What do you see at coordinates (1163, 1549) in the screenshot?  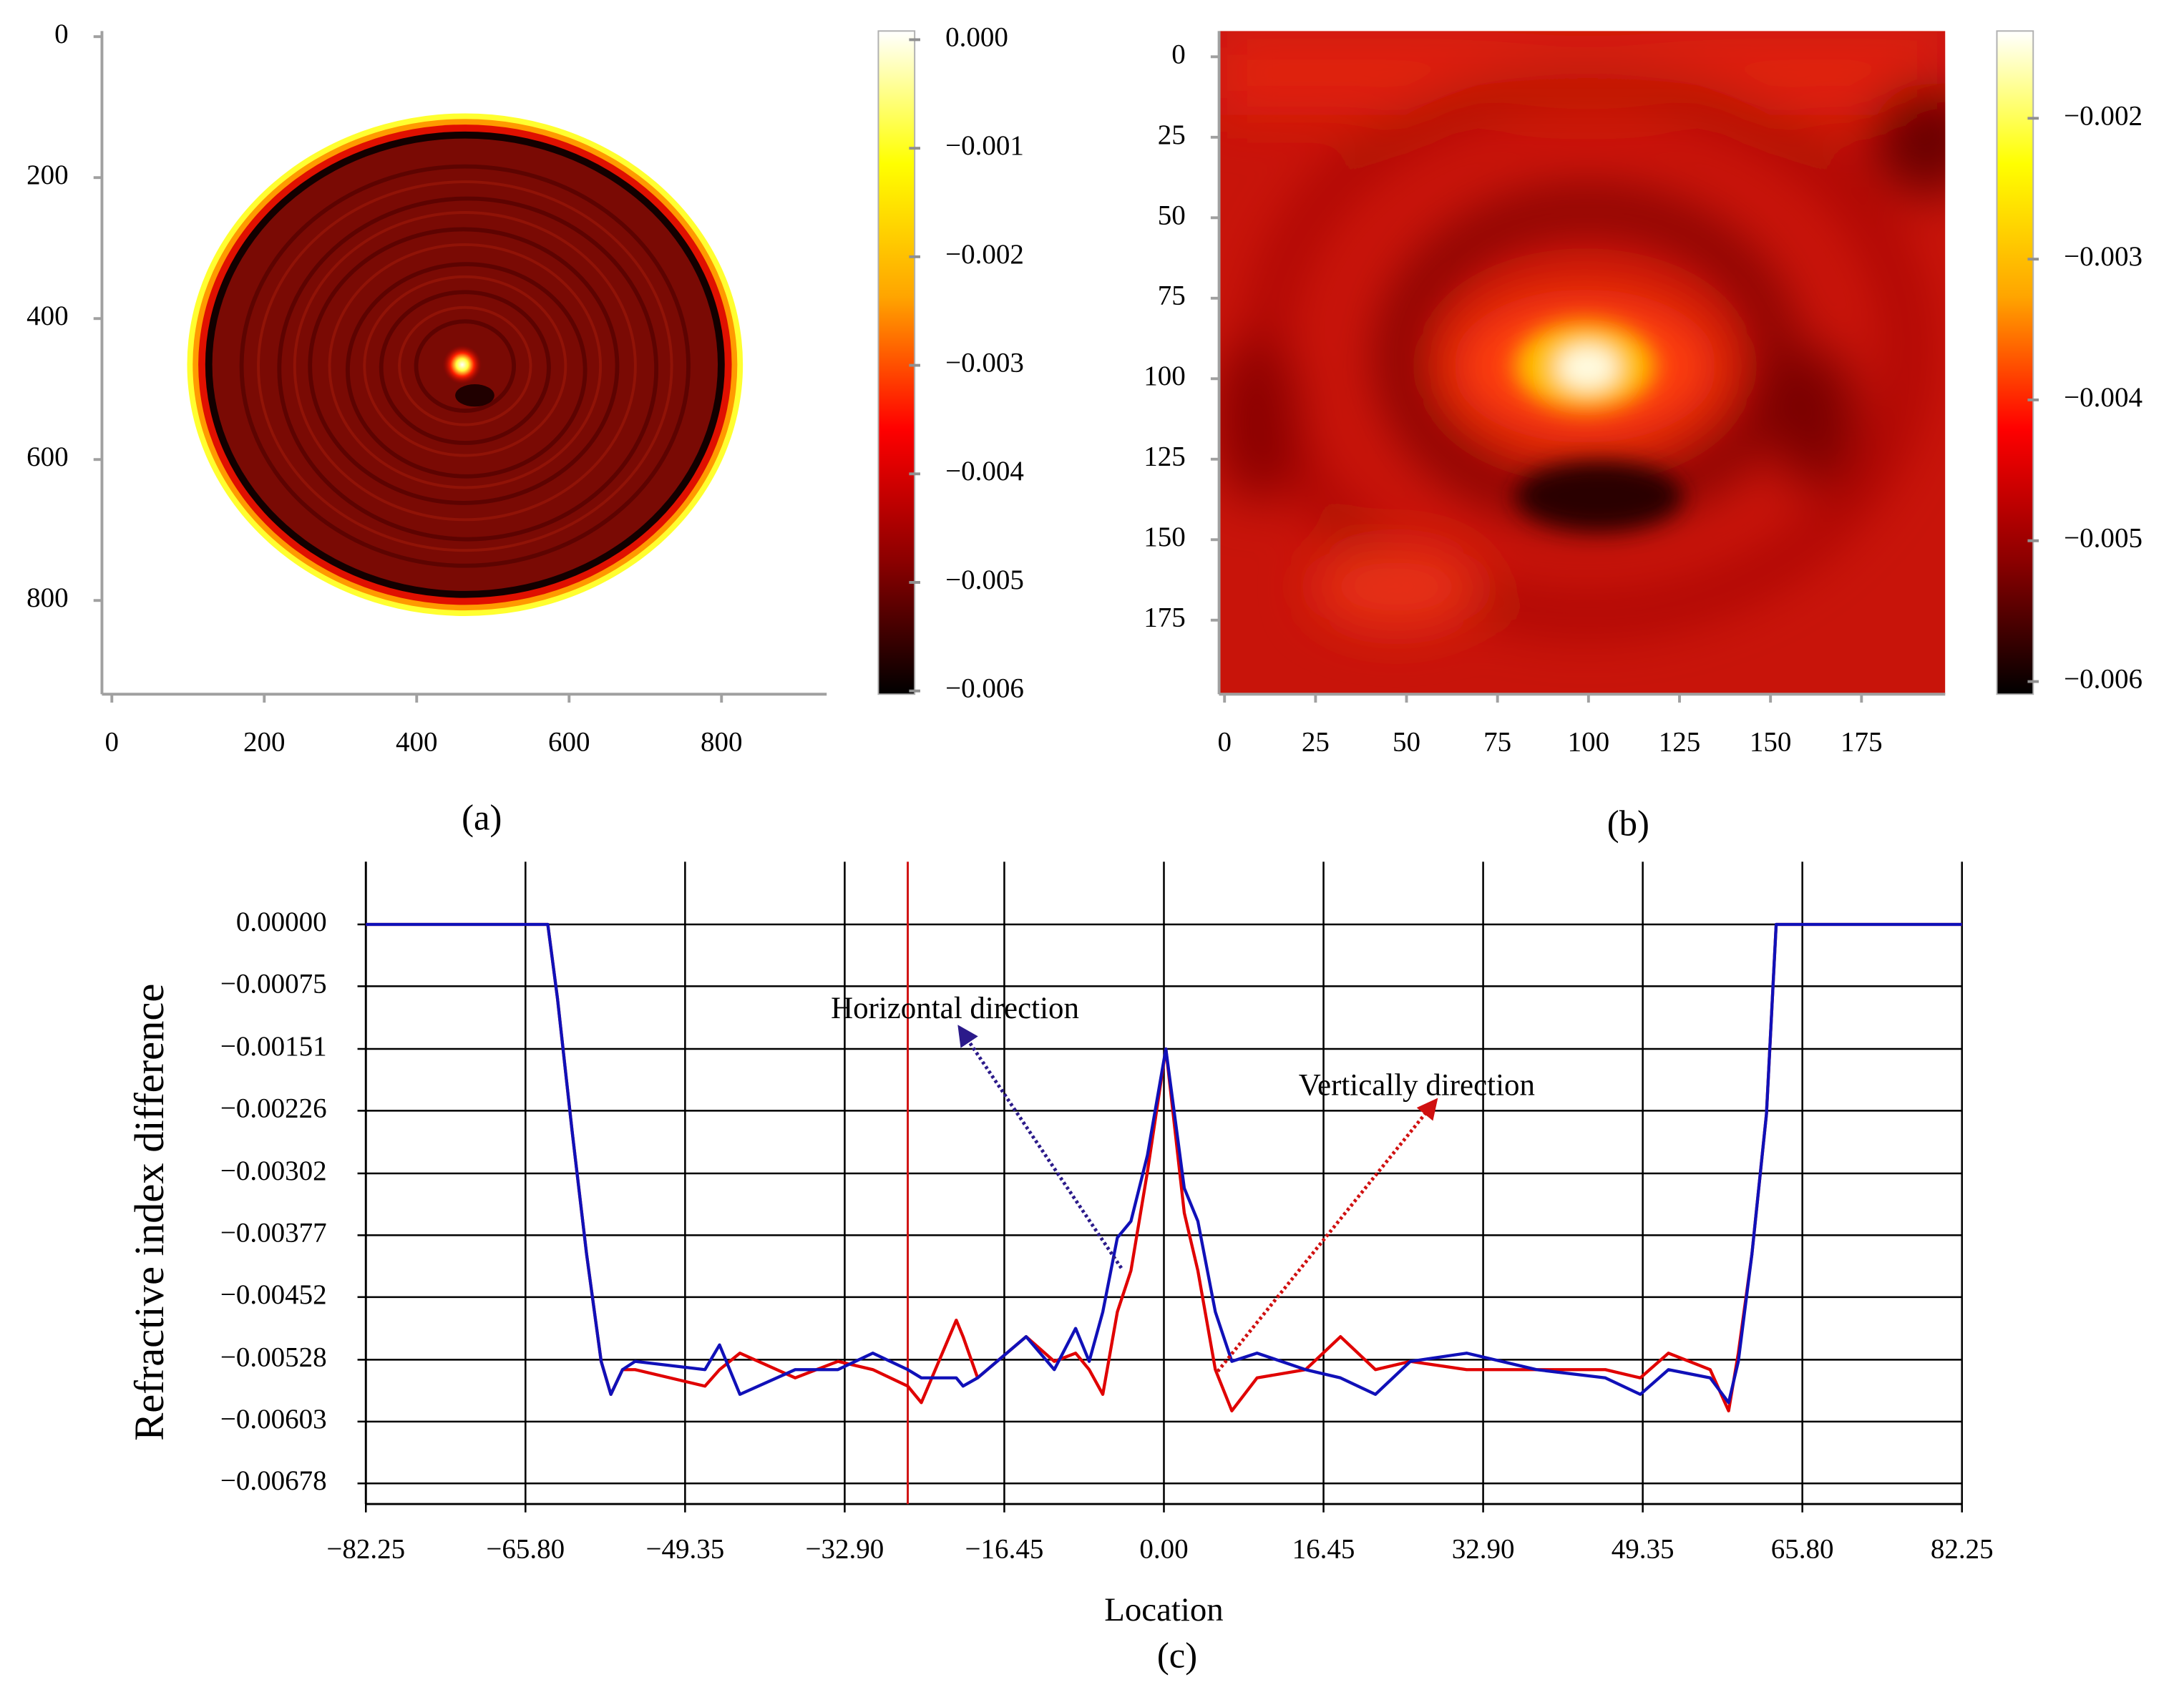 I see `x-tick-label: 0.00` at bounding box center [1163, 1549].